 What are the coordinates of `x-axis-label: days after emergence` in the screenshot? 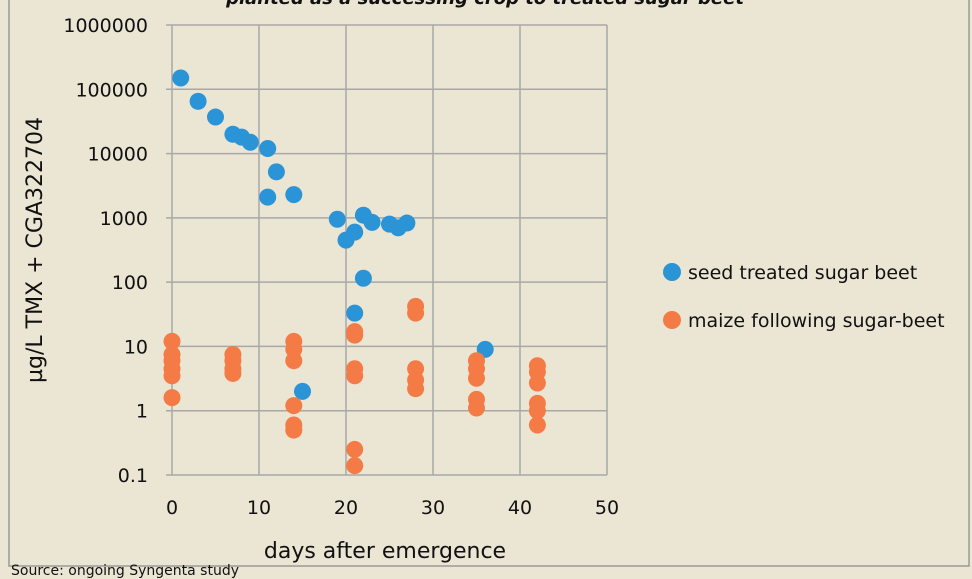 It's located at (385, 551).